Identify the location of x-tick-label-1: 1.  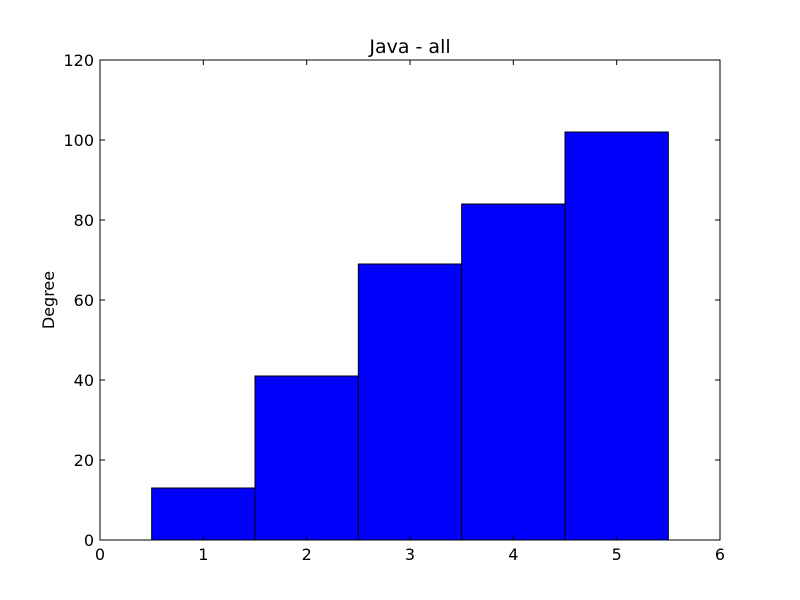
(203, 554).